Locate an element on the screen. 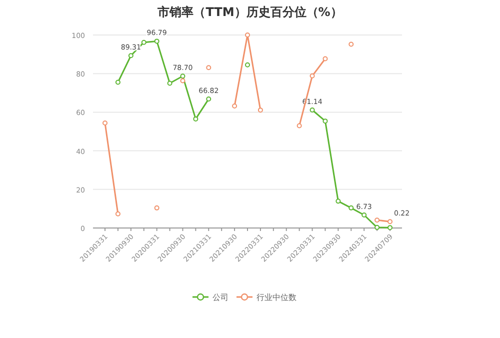 The height and width of the screenshot is (338, 500). legend-label: 行业中位数 is located at coordinates (276, 297).